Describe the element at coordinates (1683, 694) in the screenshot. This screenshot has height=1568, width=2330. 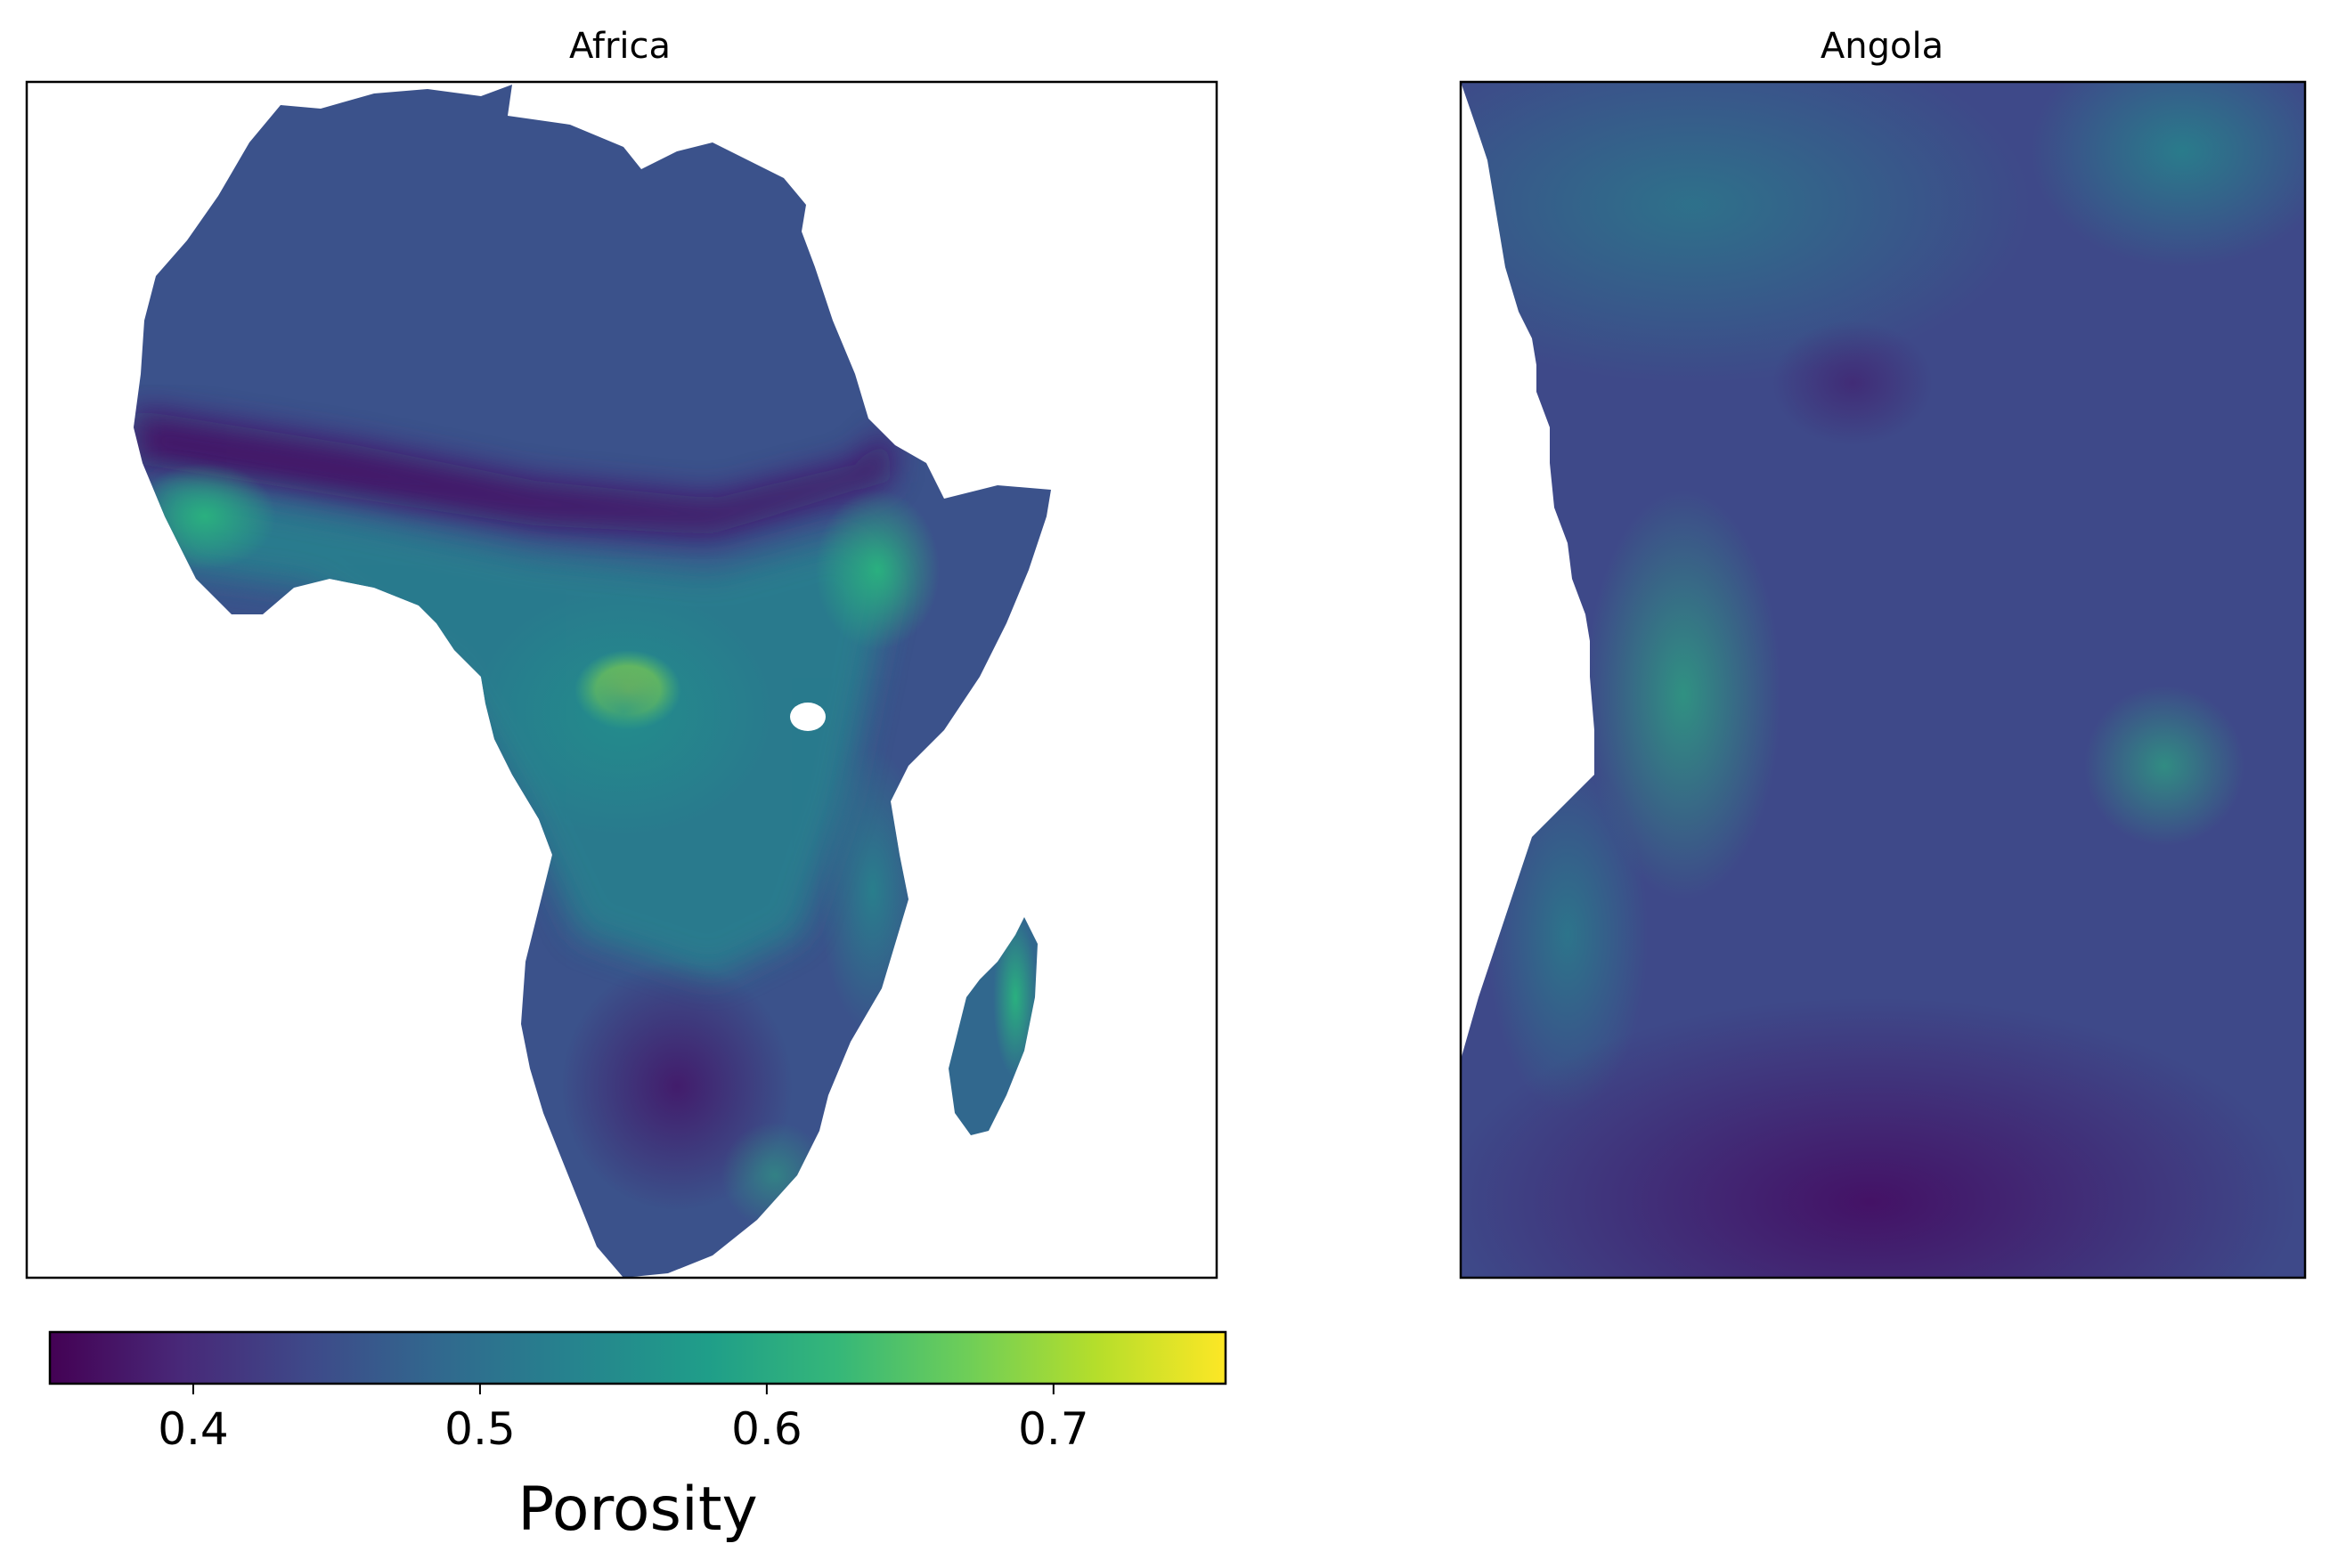
I see `angola-central-green` at that location.